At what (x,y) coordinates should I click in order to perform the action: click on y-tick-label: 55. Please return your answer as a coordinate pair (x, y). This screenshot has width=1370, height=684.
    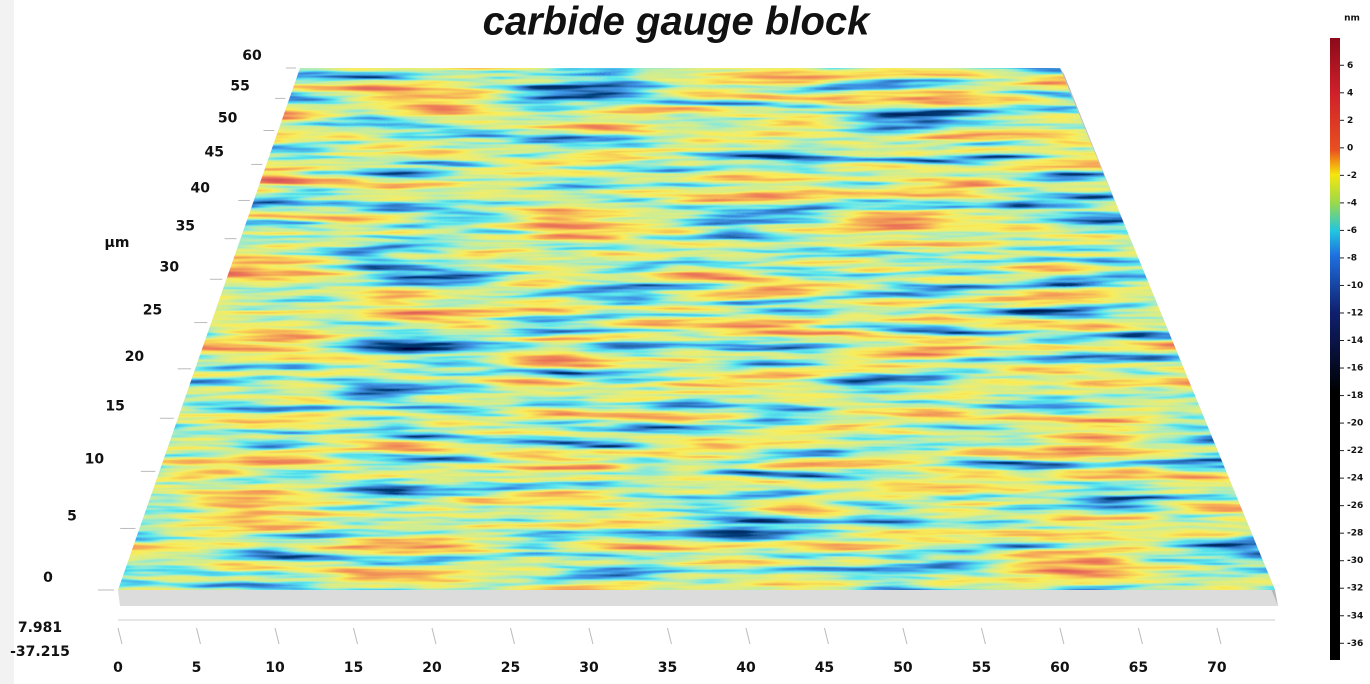
    Looking at the image, I should click on (239, 86).